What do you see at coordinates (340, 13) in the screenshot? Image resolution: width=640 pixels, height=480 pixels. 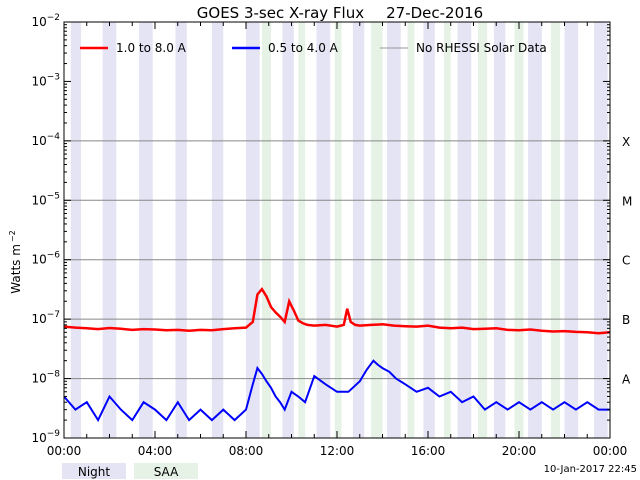 I see `chart-title: GOES 3-sec X-ray Flux 27-Dec-2016` at bounding box center [340, 13].